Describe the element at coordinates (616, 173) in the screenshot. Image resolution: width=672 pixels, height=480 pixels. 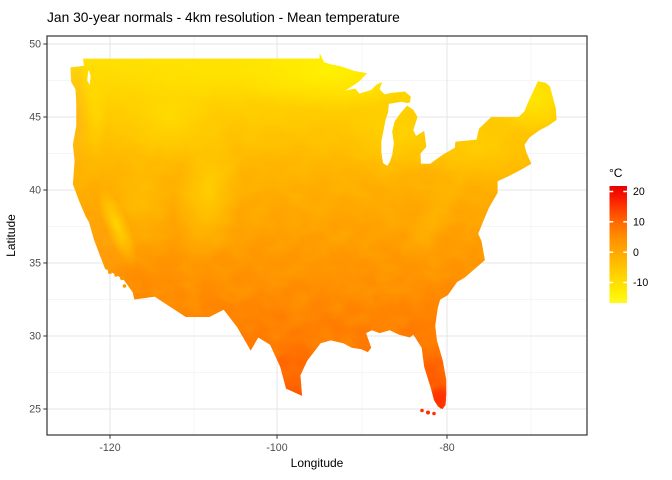
I see `legend-title: °C` at that location.